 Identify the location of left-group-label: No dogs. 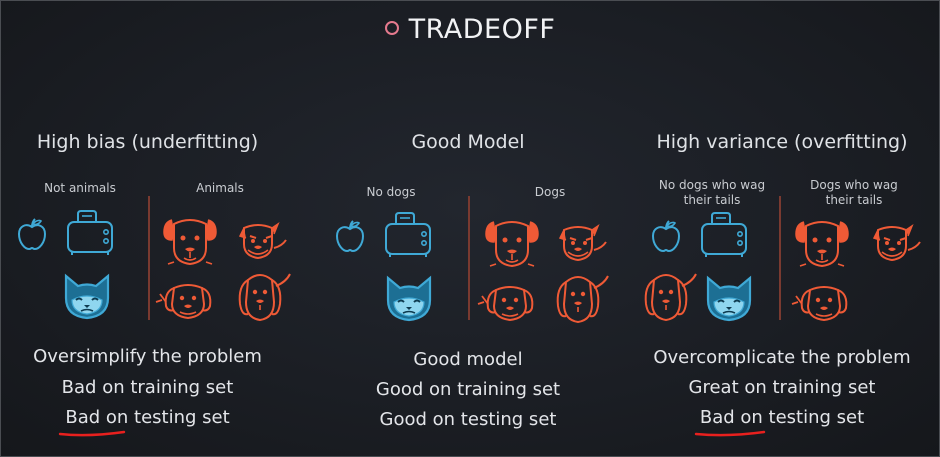
(391, 192).